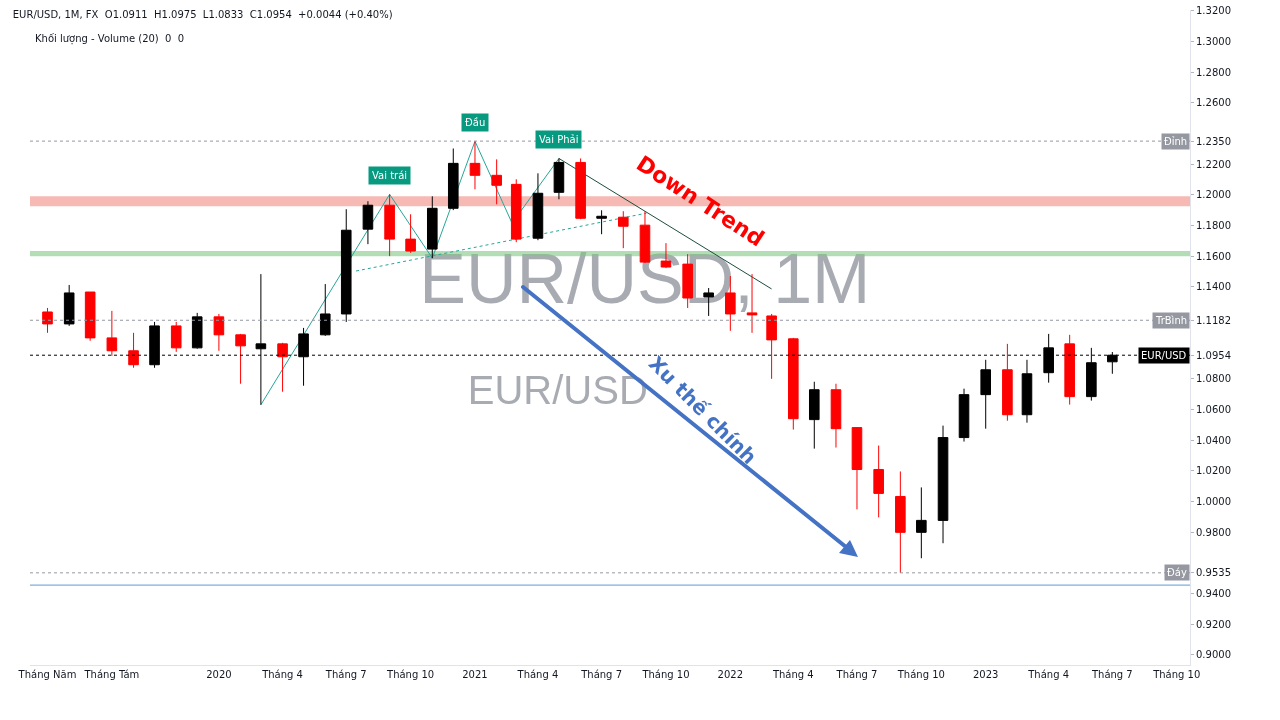 Image resolution: width=1280 pixels, height=720 pixels. Describe the element at coordinates (1213, 141) in the screenshot. I see `y-tick-label: 1.2350` at that location.